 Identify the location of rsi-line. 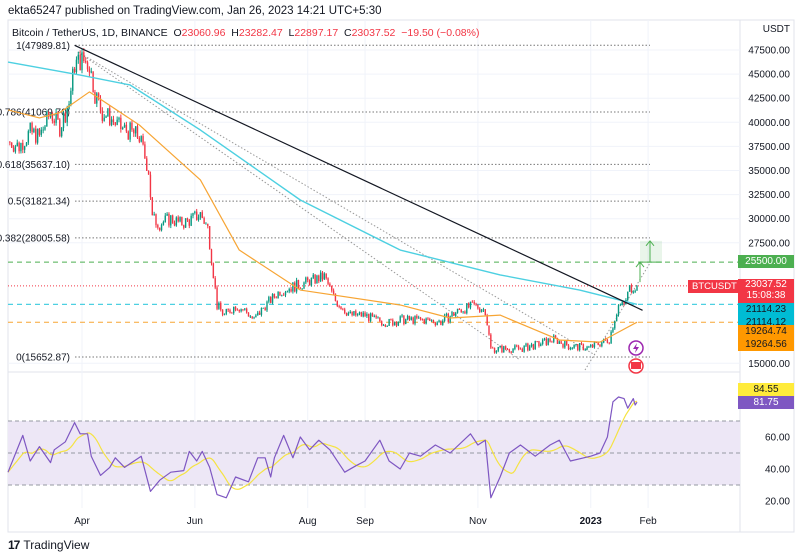
(322, 447).